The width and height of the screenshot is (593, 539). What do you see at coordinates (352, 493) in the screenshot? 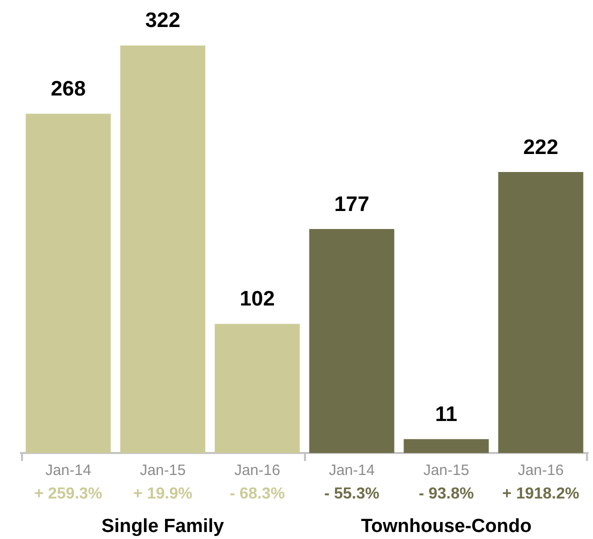
I see `text: - 55.3%` at bounding box center [352, 493].